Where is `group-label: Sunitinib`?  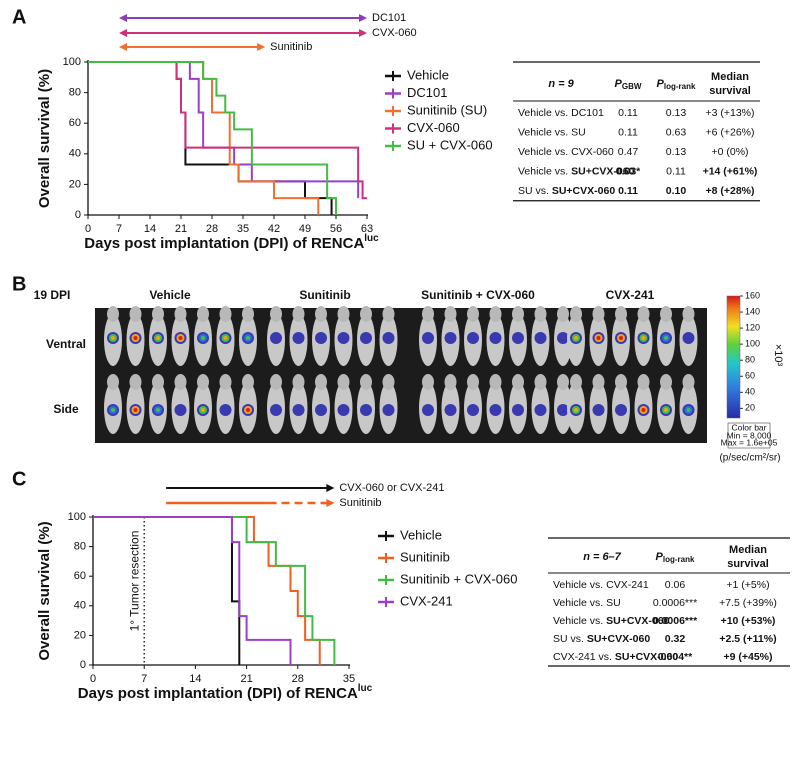
group-label: Sunitinib is located at coordinates (324, 295).